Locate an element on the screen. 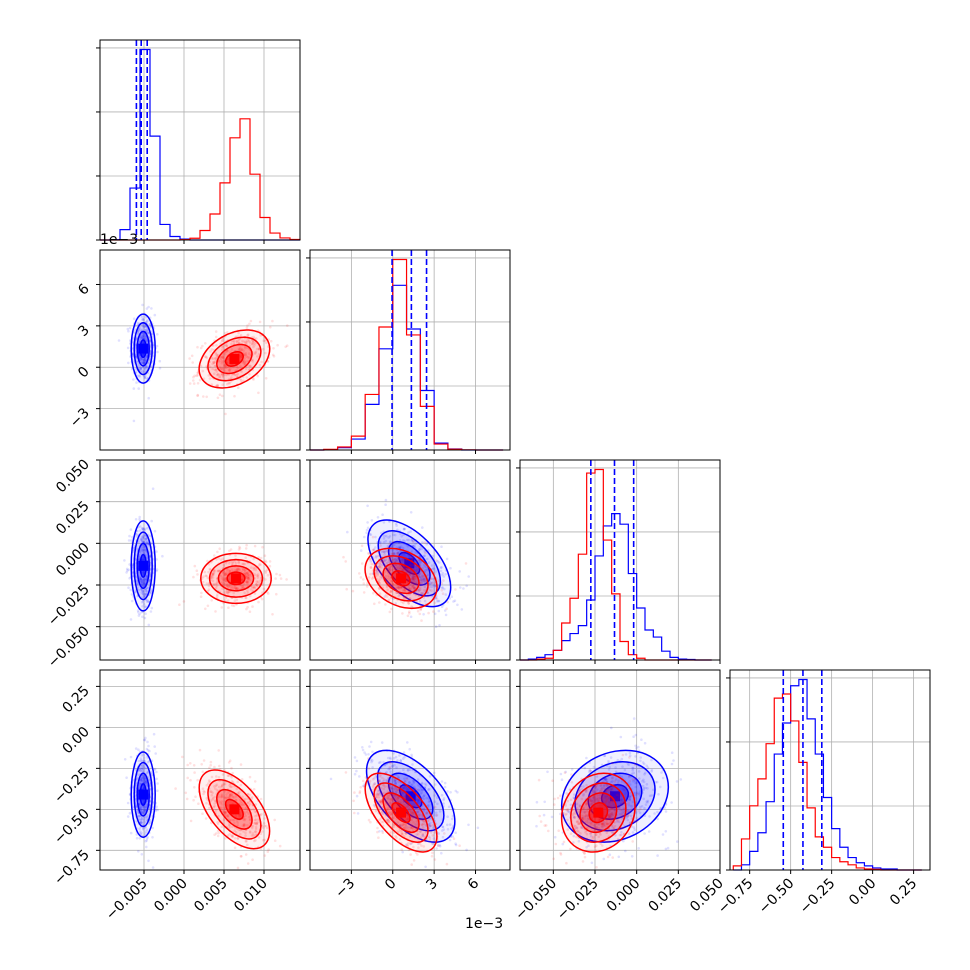  tick-label: 0.050 is located at coordinates (73, 477).